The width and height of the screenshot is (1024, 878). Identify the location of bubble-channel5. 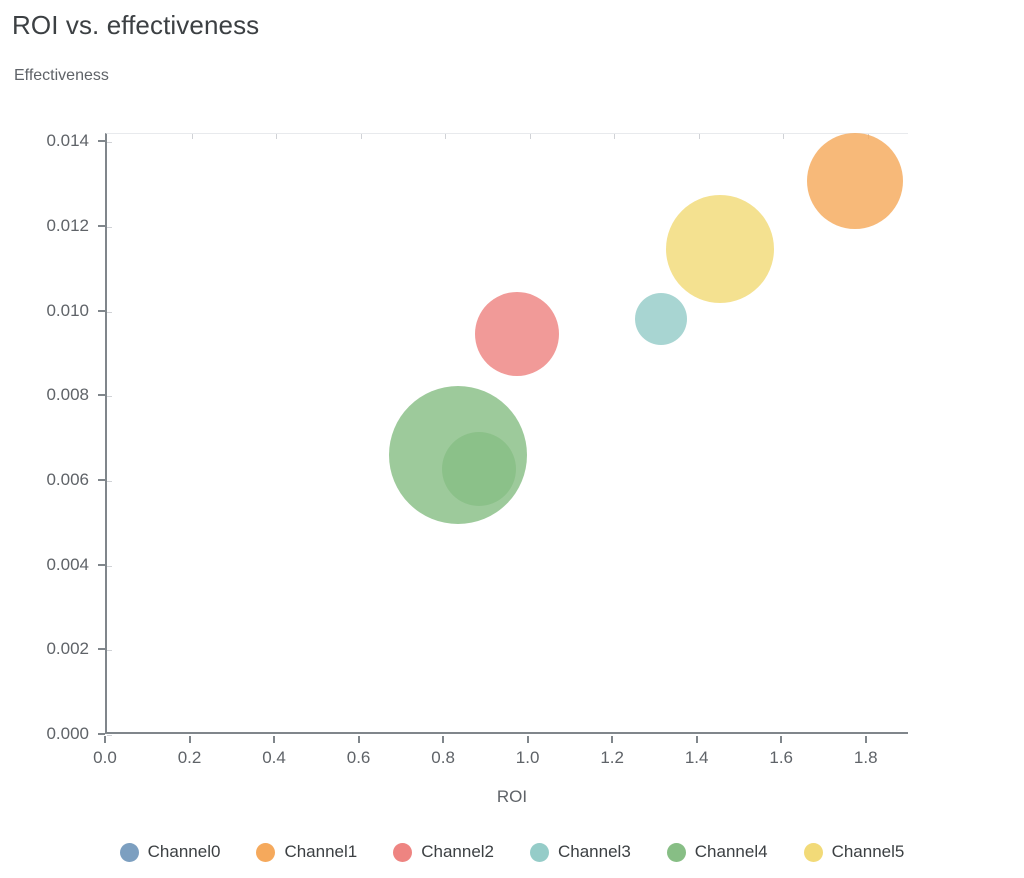
(719, 249).